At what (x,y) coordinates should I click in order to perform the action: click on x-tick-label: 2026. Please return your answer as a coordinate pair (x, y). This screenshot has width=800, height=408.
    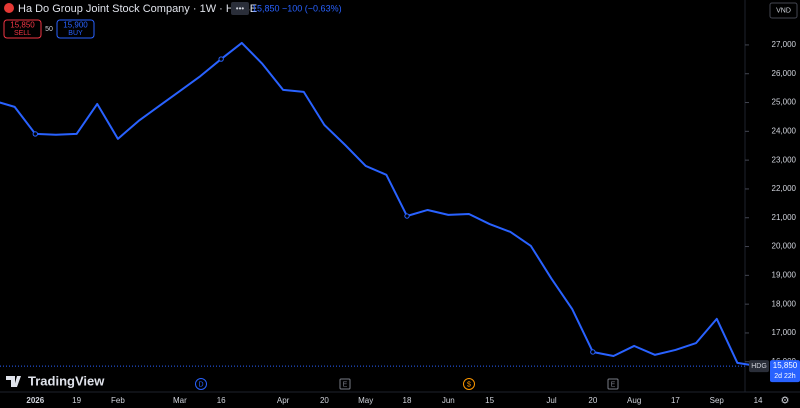
    Looking at the image, I should click on (35, 400).